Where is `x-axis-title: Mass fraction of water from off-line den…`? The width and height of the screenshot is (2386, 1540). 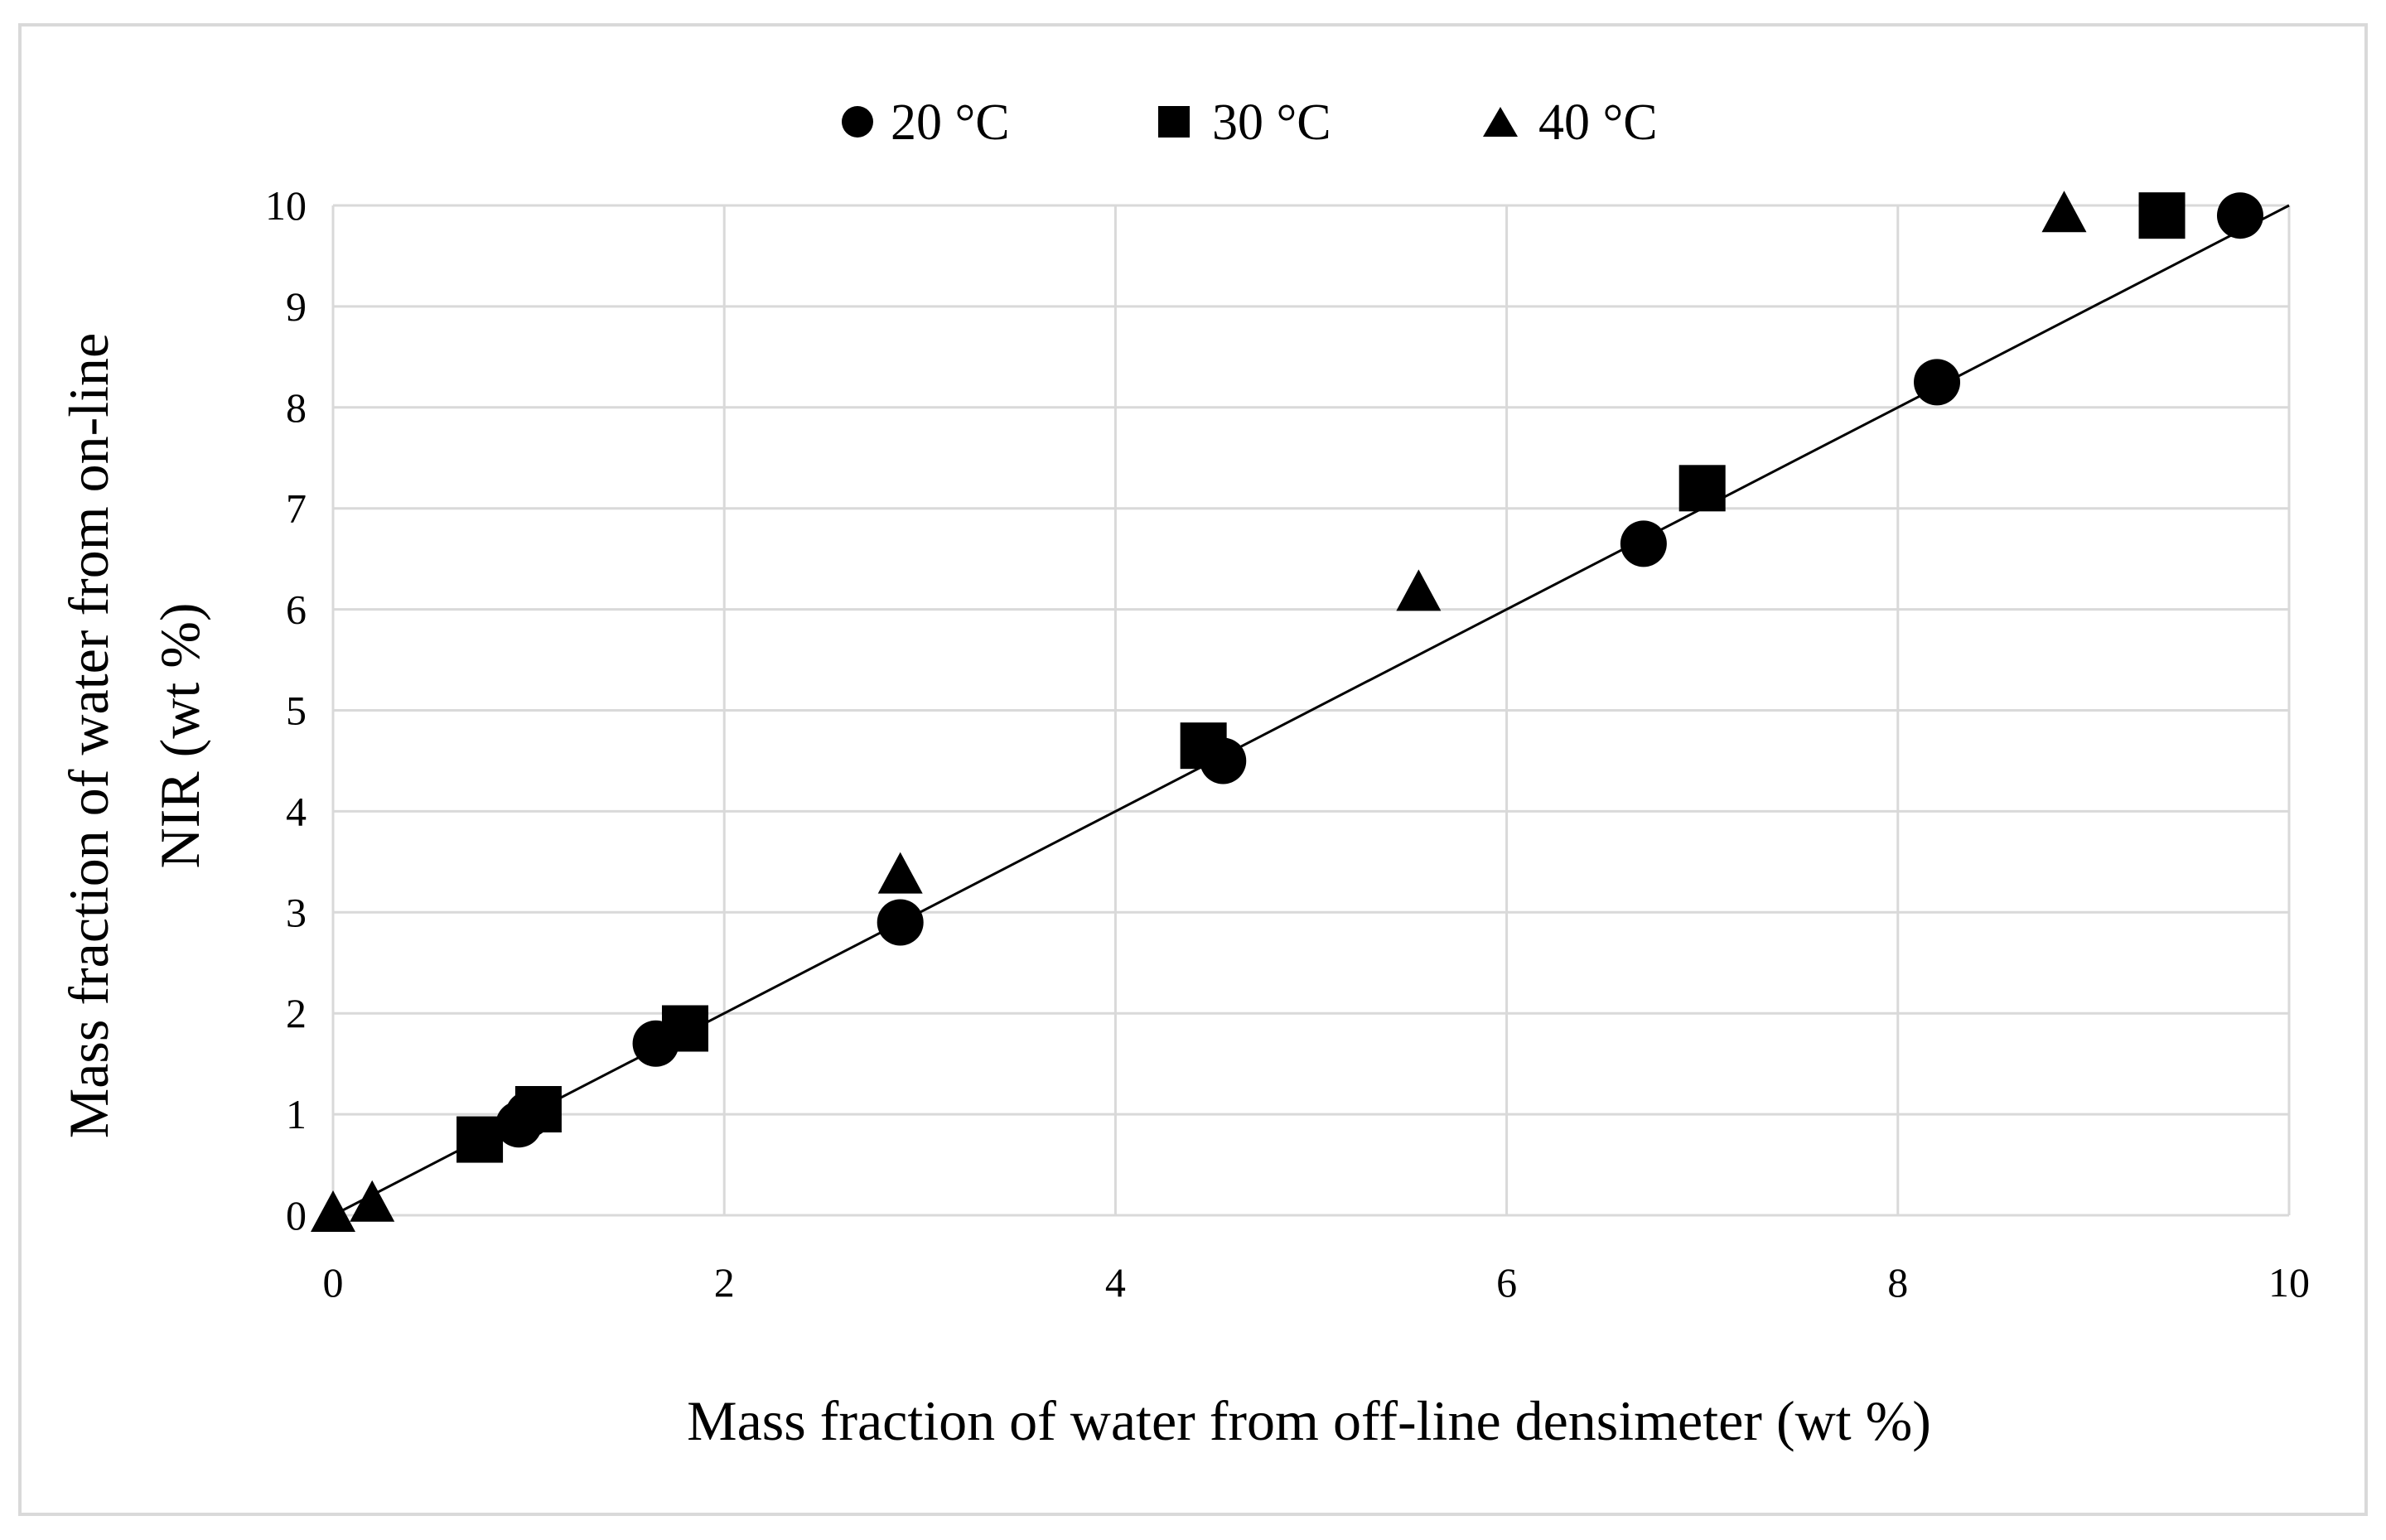
x-axis-title: Mass fraction of water from off-line den… is located at coordinates (1309, 1420).